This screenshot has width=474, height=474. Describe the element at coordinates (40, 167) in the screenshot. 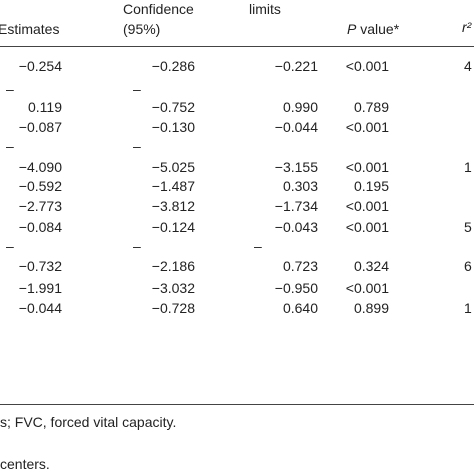

I see `estimate-cell: −4.090` at that location.